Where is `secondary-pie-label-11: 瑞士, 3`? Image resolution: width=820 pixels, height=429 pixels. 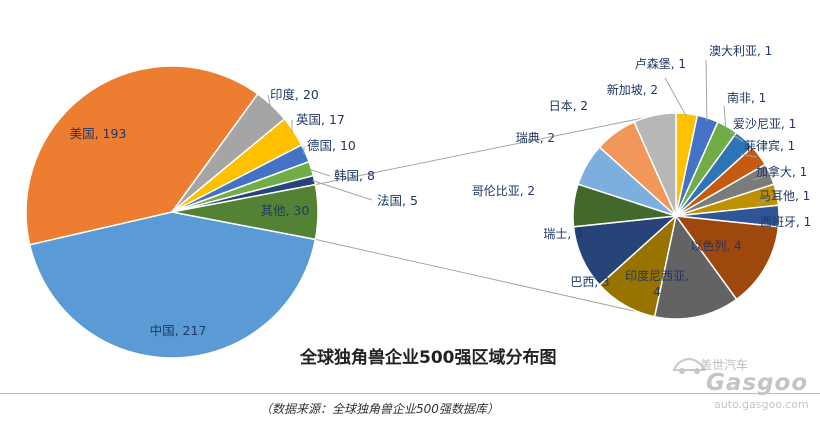
secondary-pie-label-11: 瑞士, 3 is located at coordinates (562, 234).